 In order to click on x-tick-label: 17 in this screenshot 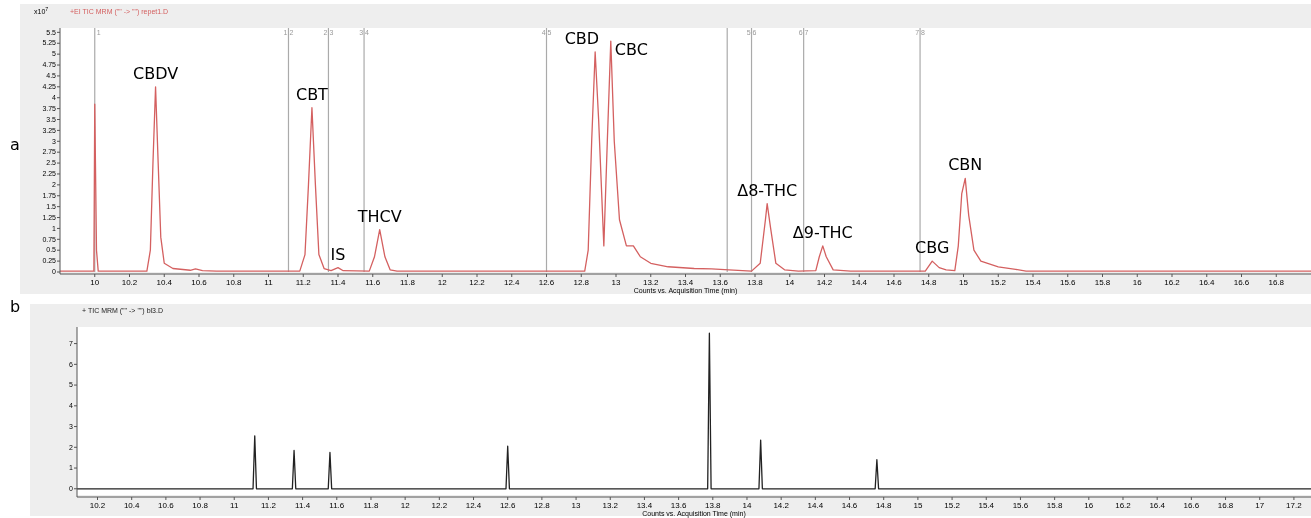, I will do `click(1260, 505)`.